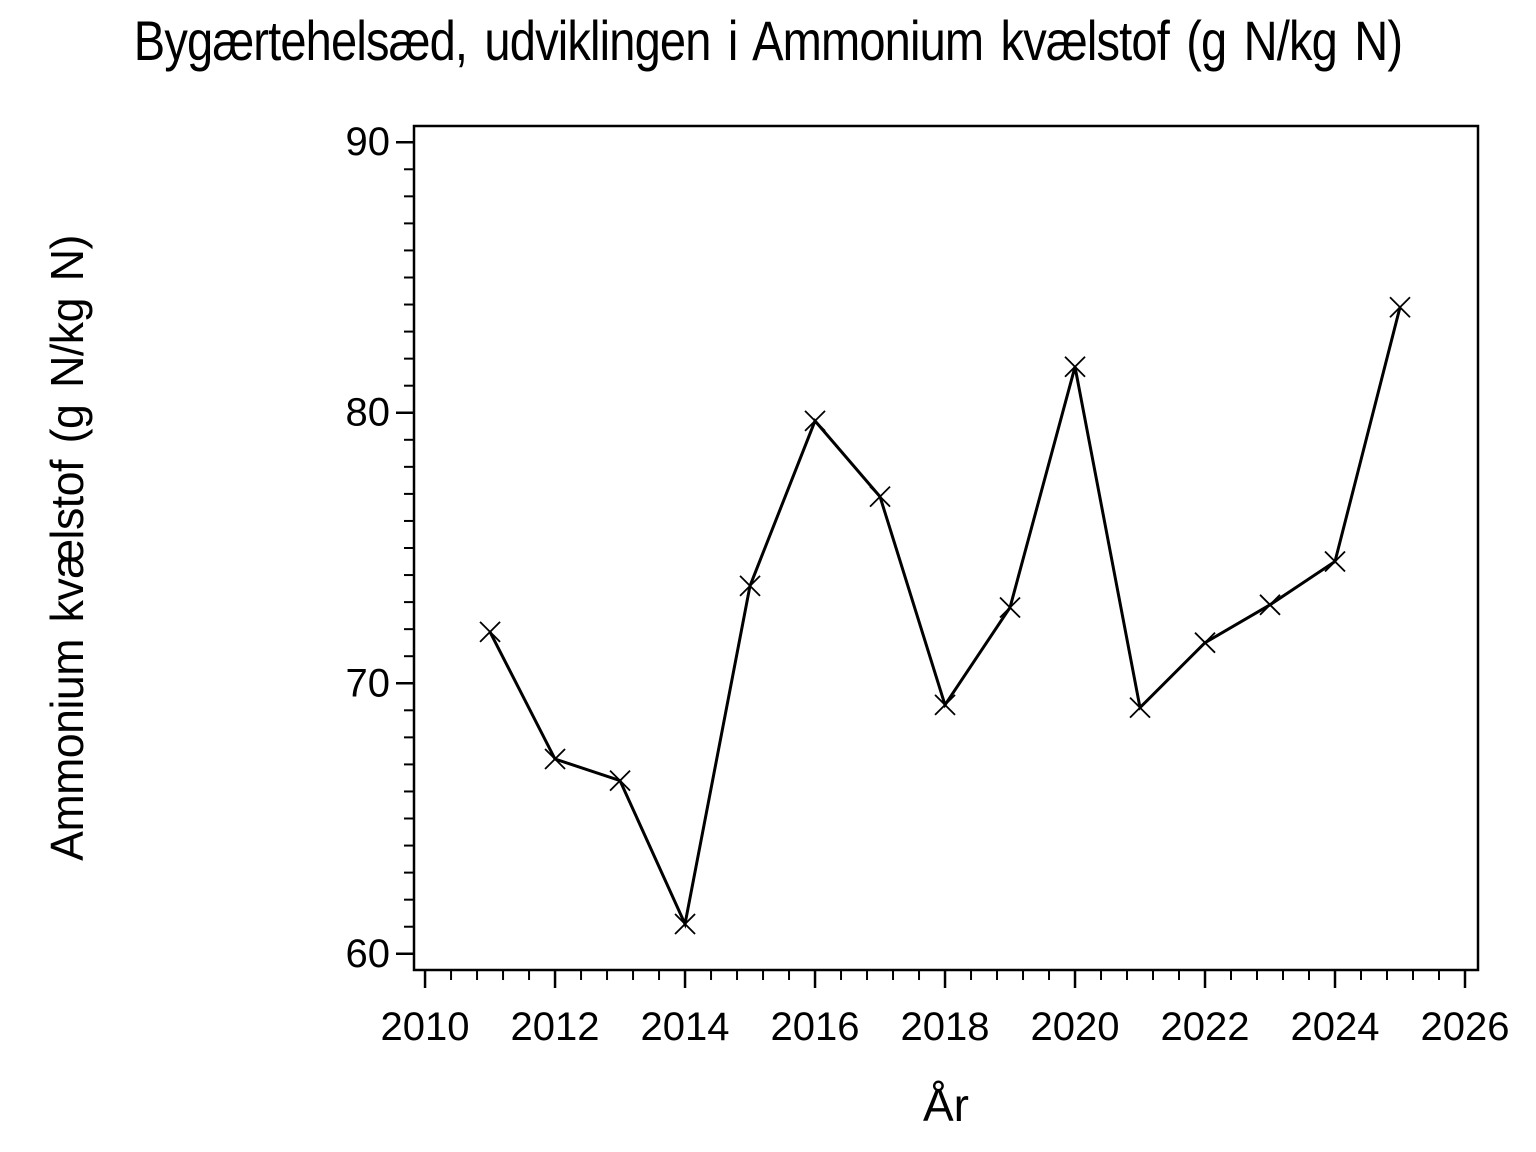  What do you see at coordinates (685, 1027) in the screenshot?
I see `x-tick-label: 2014` at bounding box center [685, 1027].